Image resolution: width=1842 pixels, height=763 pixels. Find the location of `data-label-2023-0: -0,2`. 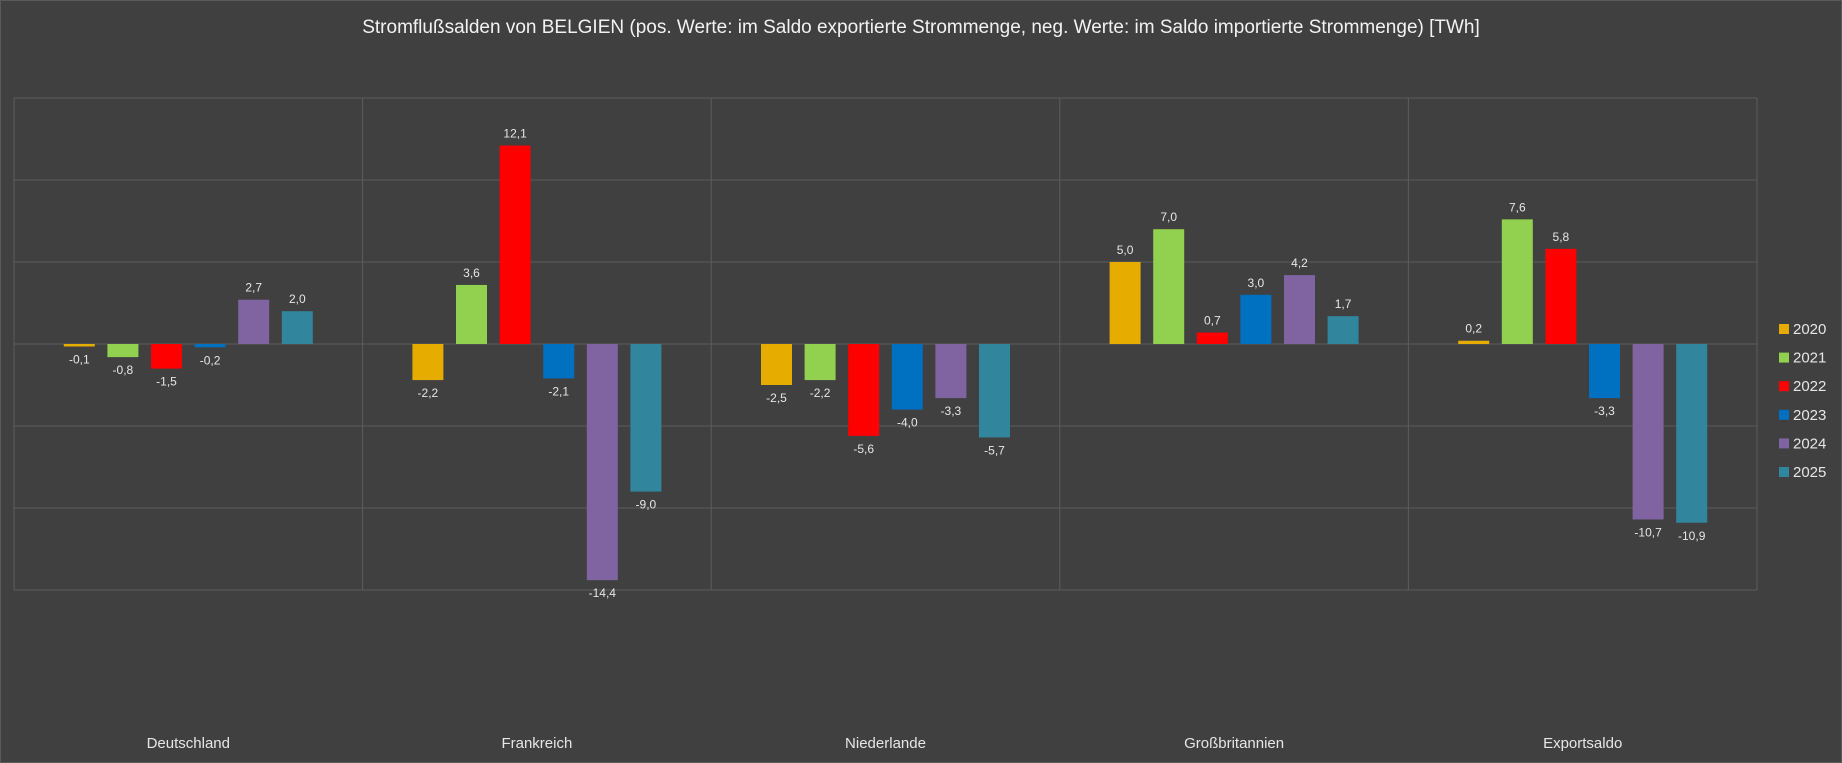

data-label-2023-0: -0,2 is located at coordinates (210, 360).